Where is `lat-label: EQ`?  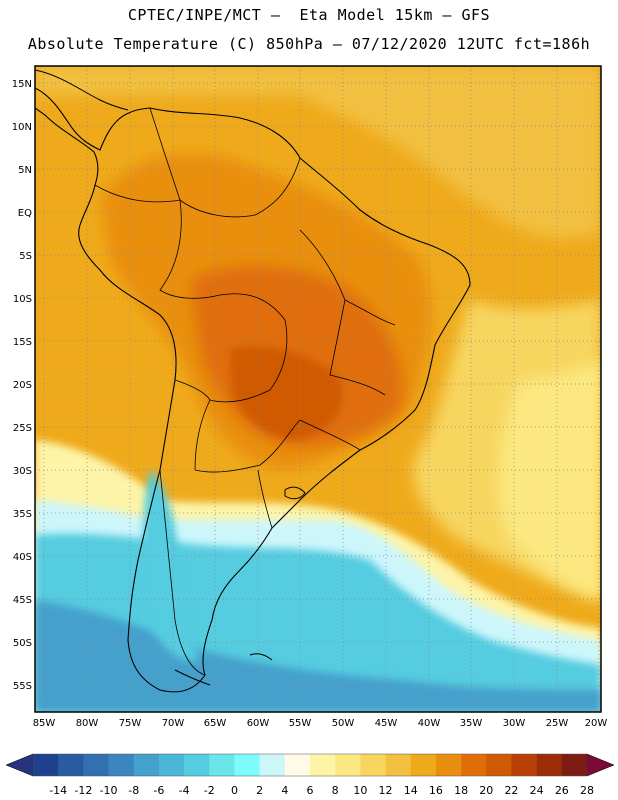 lat-label: EQ is located at coordinates (25, 213).